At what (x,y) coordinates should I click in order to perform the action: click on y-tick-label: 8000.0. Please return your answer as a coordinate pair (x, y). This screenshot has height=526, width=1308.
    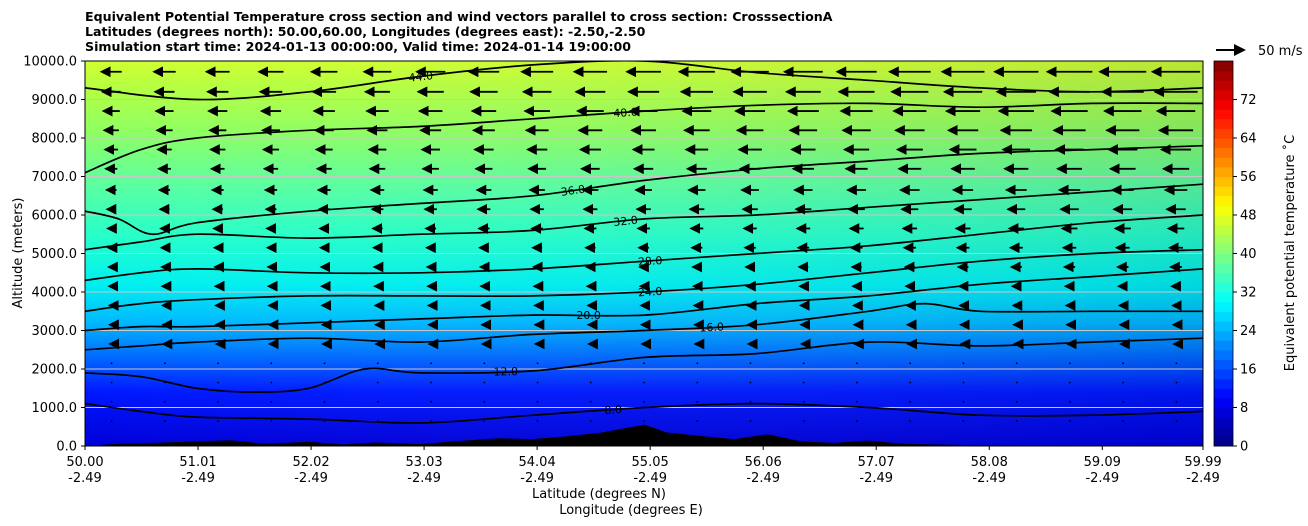
    Looking at the image, I should click on (55, 139).